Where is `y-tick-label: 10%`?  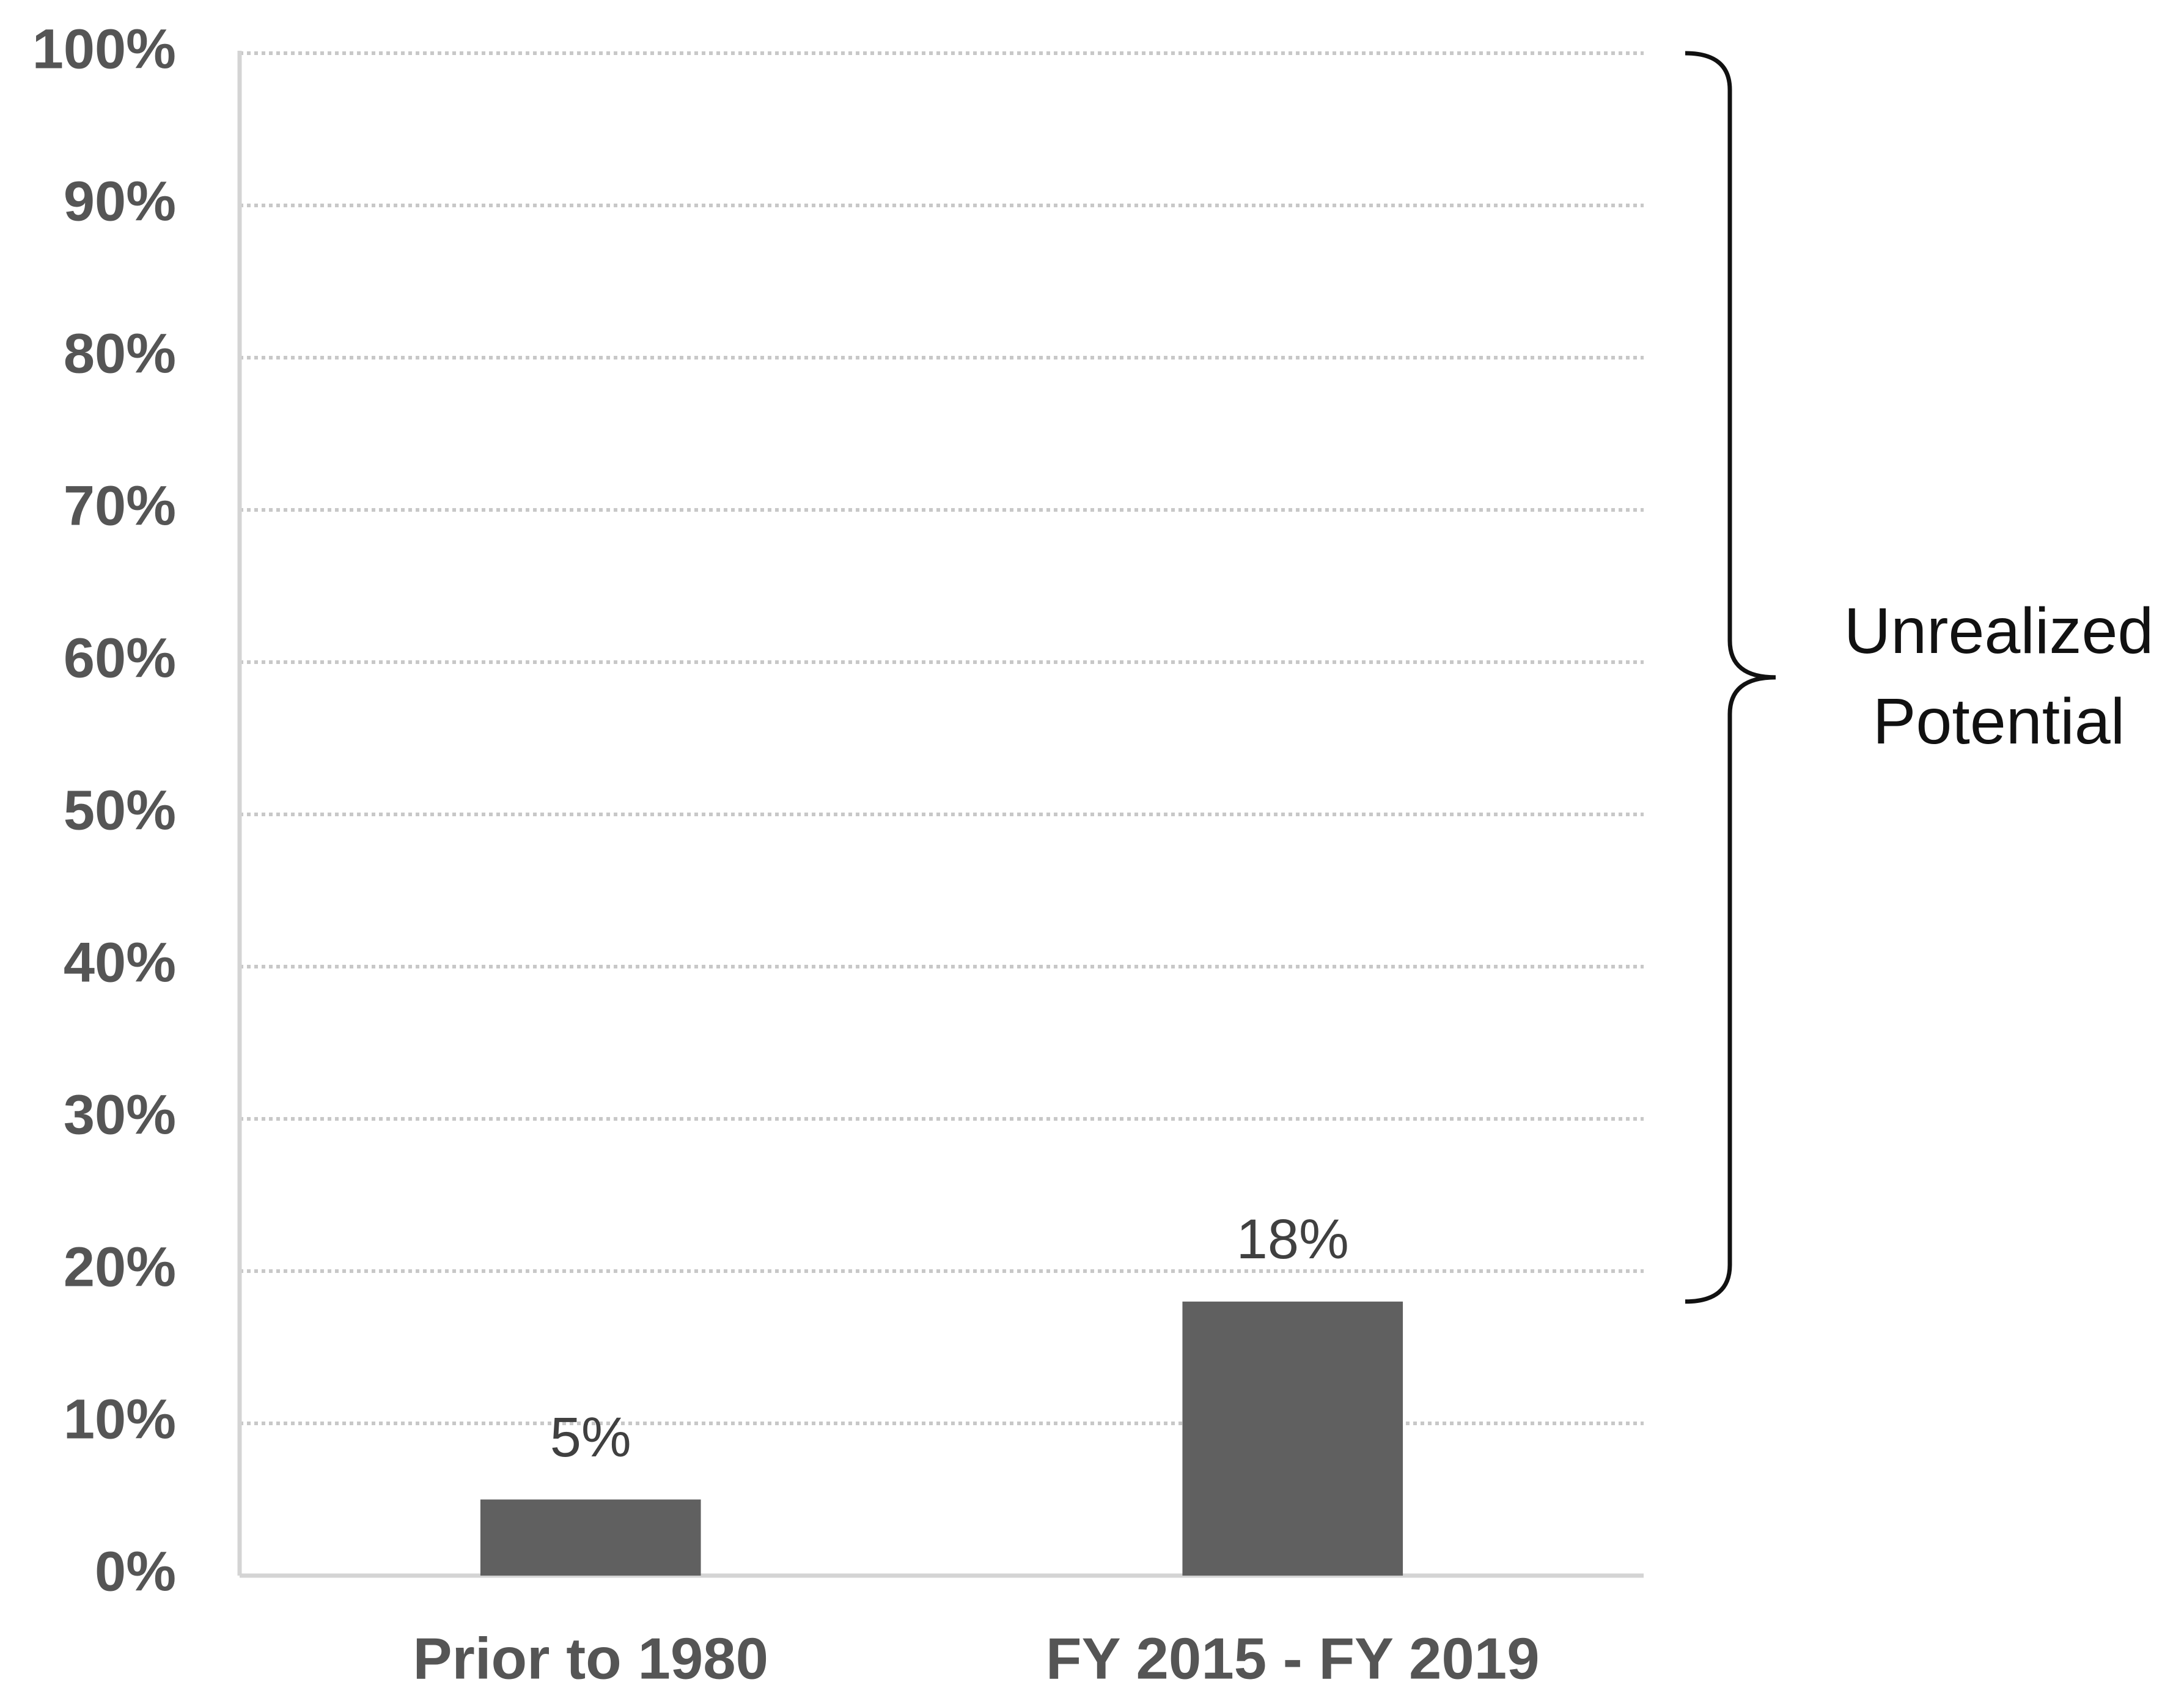
y-tick-label: 10% is located at coordinates (120, 1419).